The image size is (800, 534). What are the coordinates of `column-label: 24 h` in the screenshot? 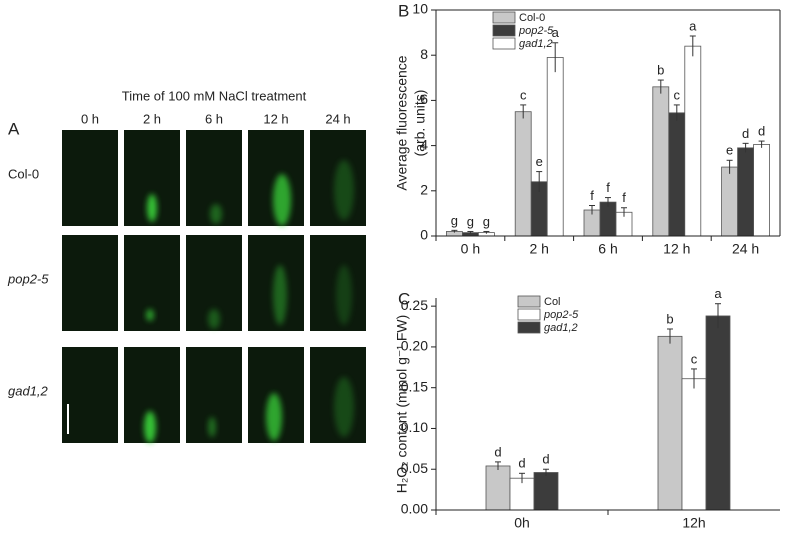 It's located at (337, 118).